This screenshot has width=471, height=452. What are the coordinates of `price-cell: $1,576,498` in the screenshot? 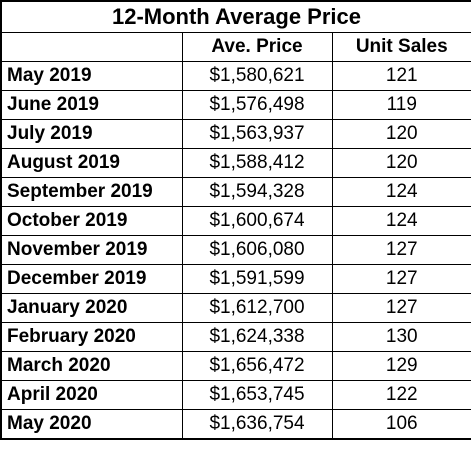 It's located at (257, 105).